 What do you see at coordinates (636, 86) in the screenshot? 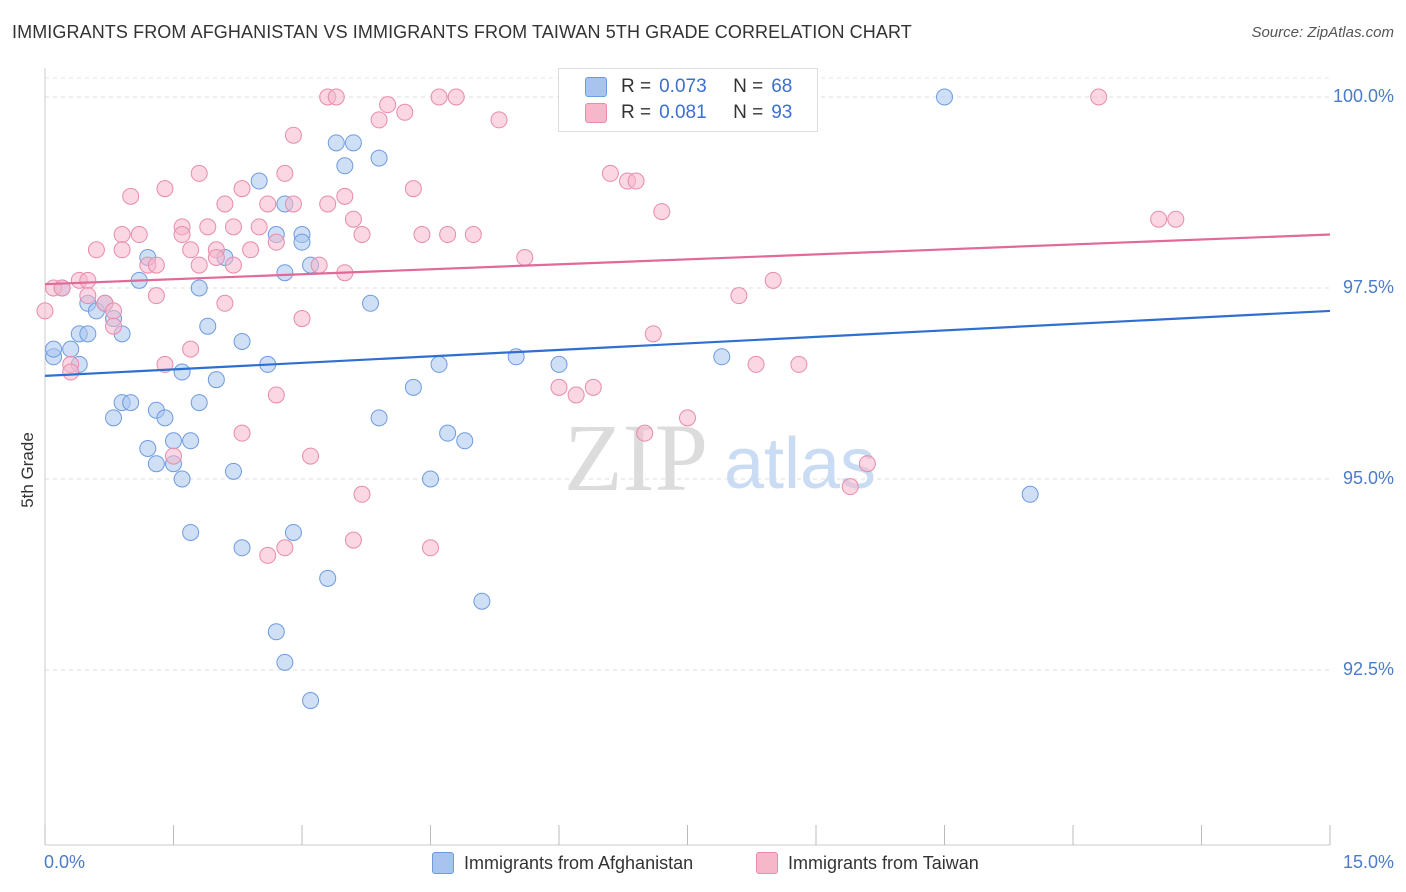
I see `r-label: R =` at bounding box center [636, 86].